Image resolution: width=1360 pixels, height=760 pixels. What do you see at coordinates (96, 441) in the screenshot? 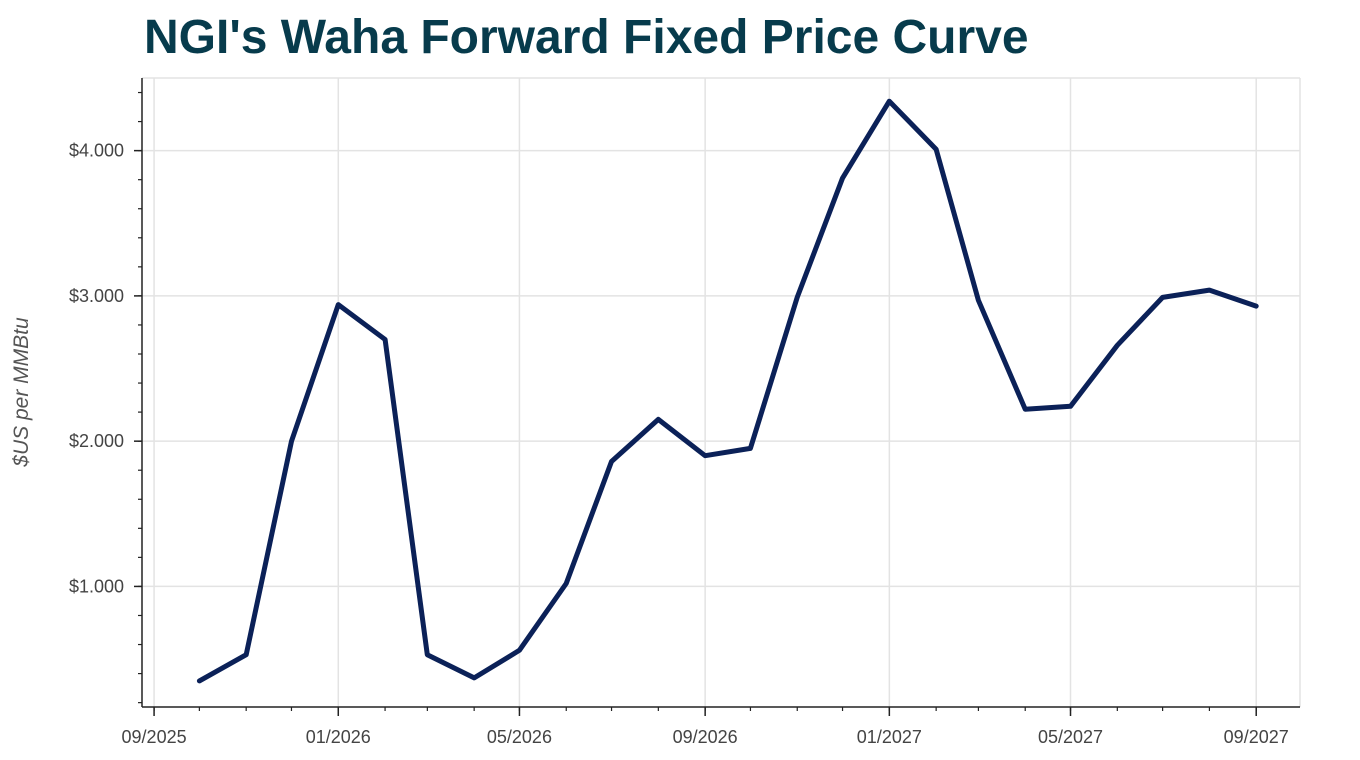
I see `y-tick-label: $2.000` at bounding box center [96, 441].